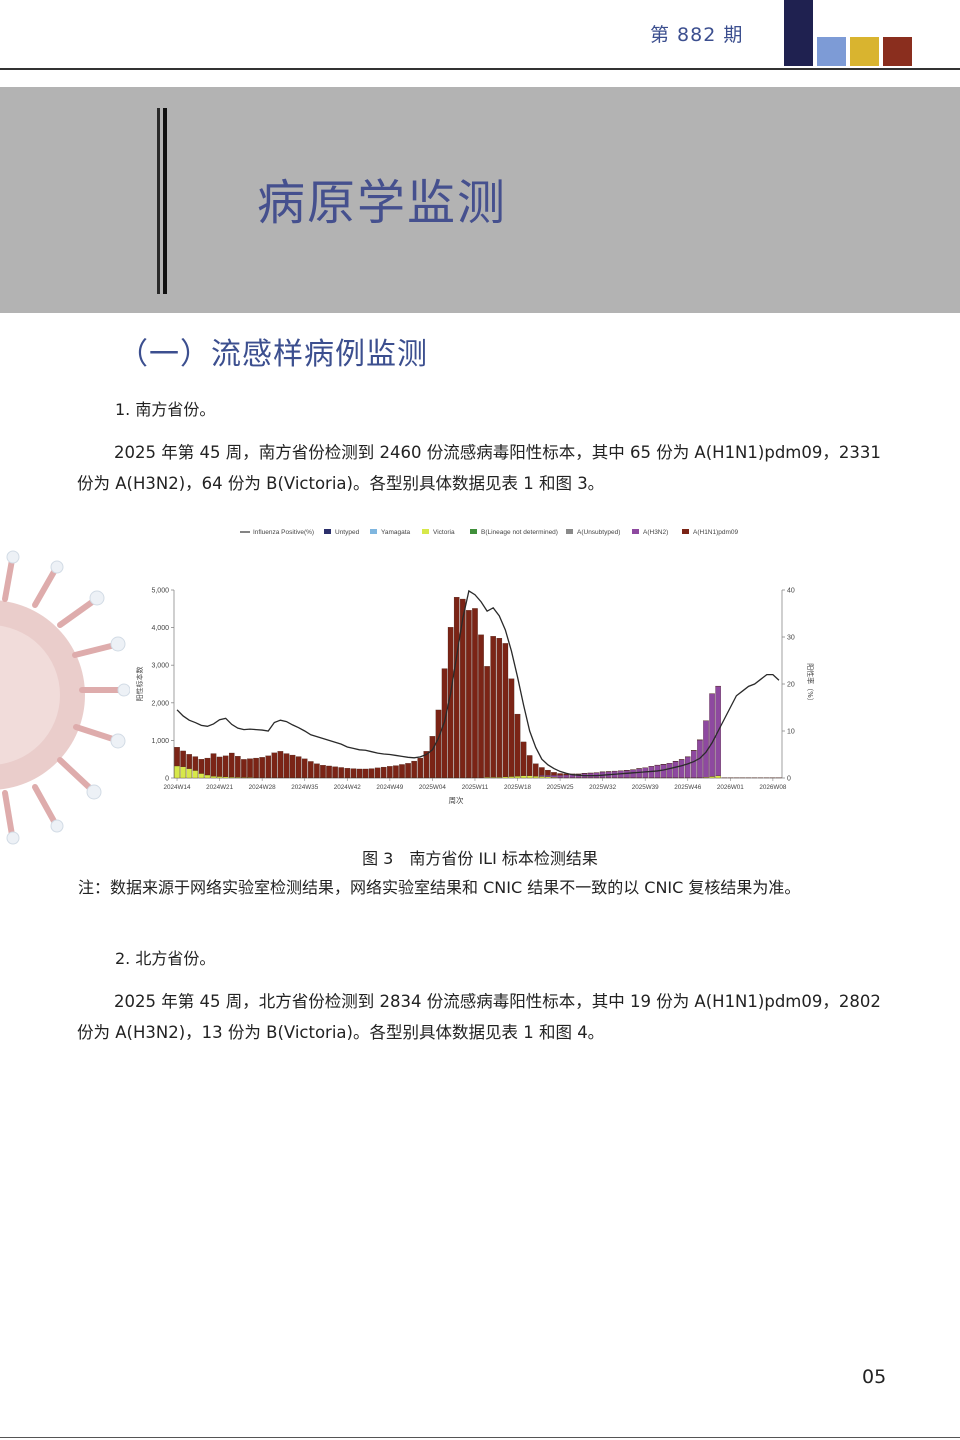 The height and width of the screenshot is (1440, 960). What do you see at coordinates (262, 787) in the screenshot?
I see `x-tick-label: 2024W28` at bounding box center [262, 787].